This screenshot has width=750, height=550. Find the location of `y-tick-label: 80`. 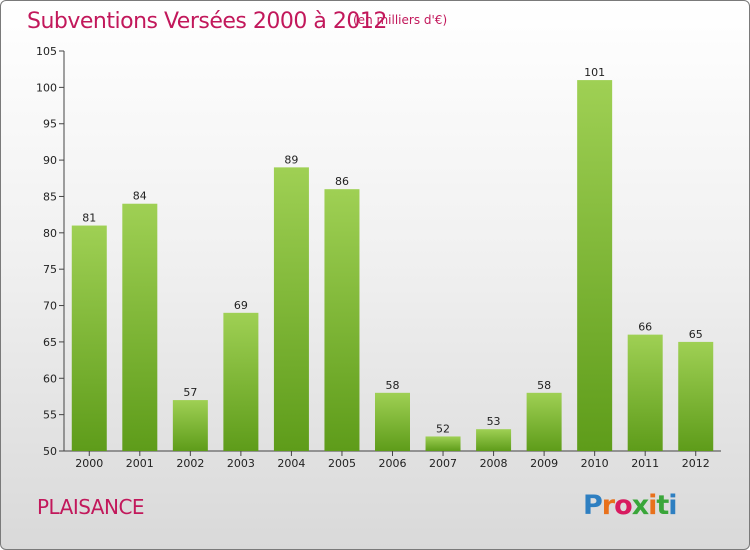

y-tick-label: 80 is located at coordinates (50, 233).